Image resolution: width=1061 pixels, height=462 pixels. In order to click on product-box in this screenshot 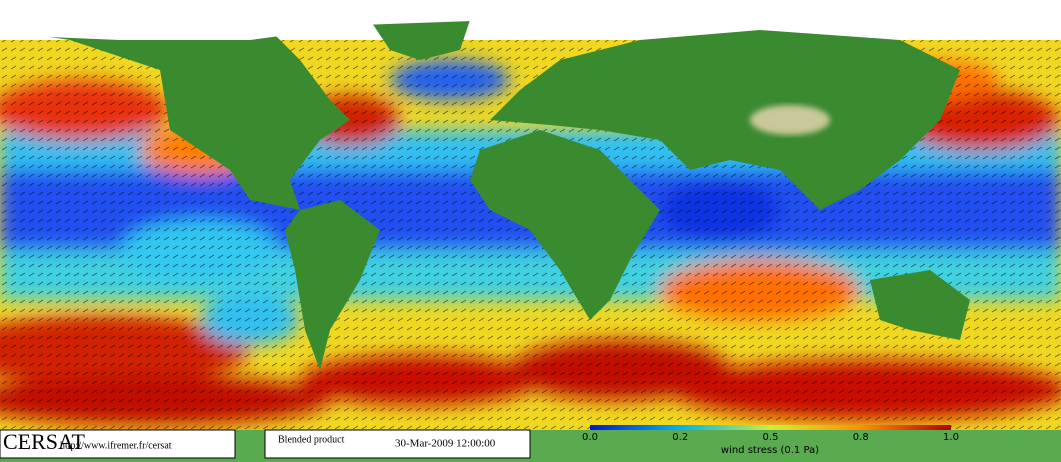, I will do `click(397, 444)`.